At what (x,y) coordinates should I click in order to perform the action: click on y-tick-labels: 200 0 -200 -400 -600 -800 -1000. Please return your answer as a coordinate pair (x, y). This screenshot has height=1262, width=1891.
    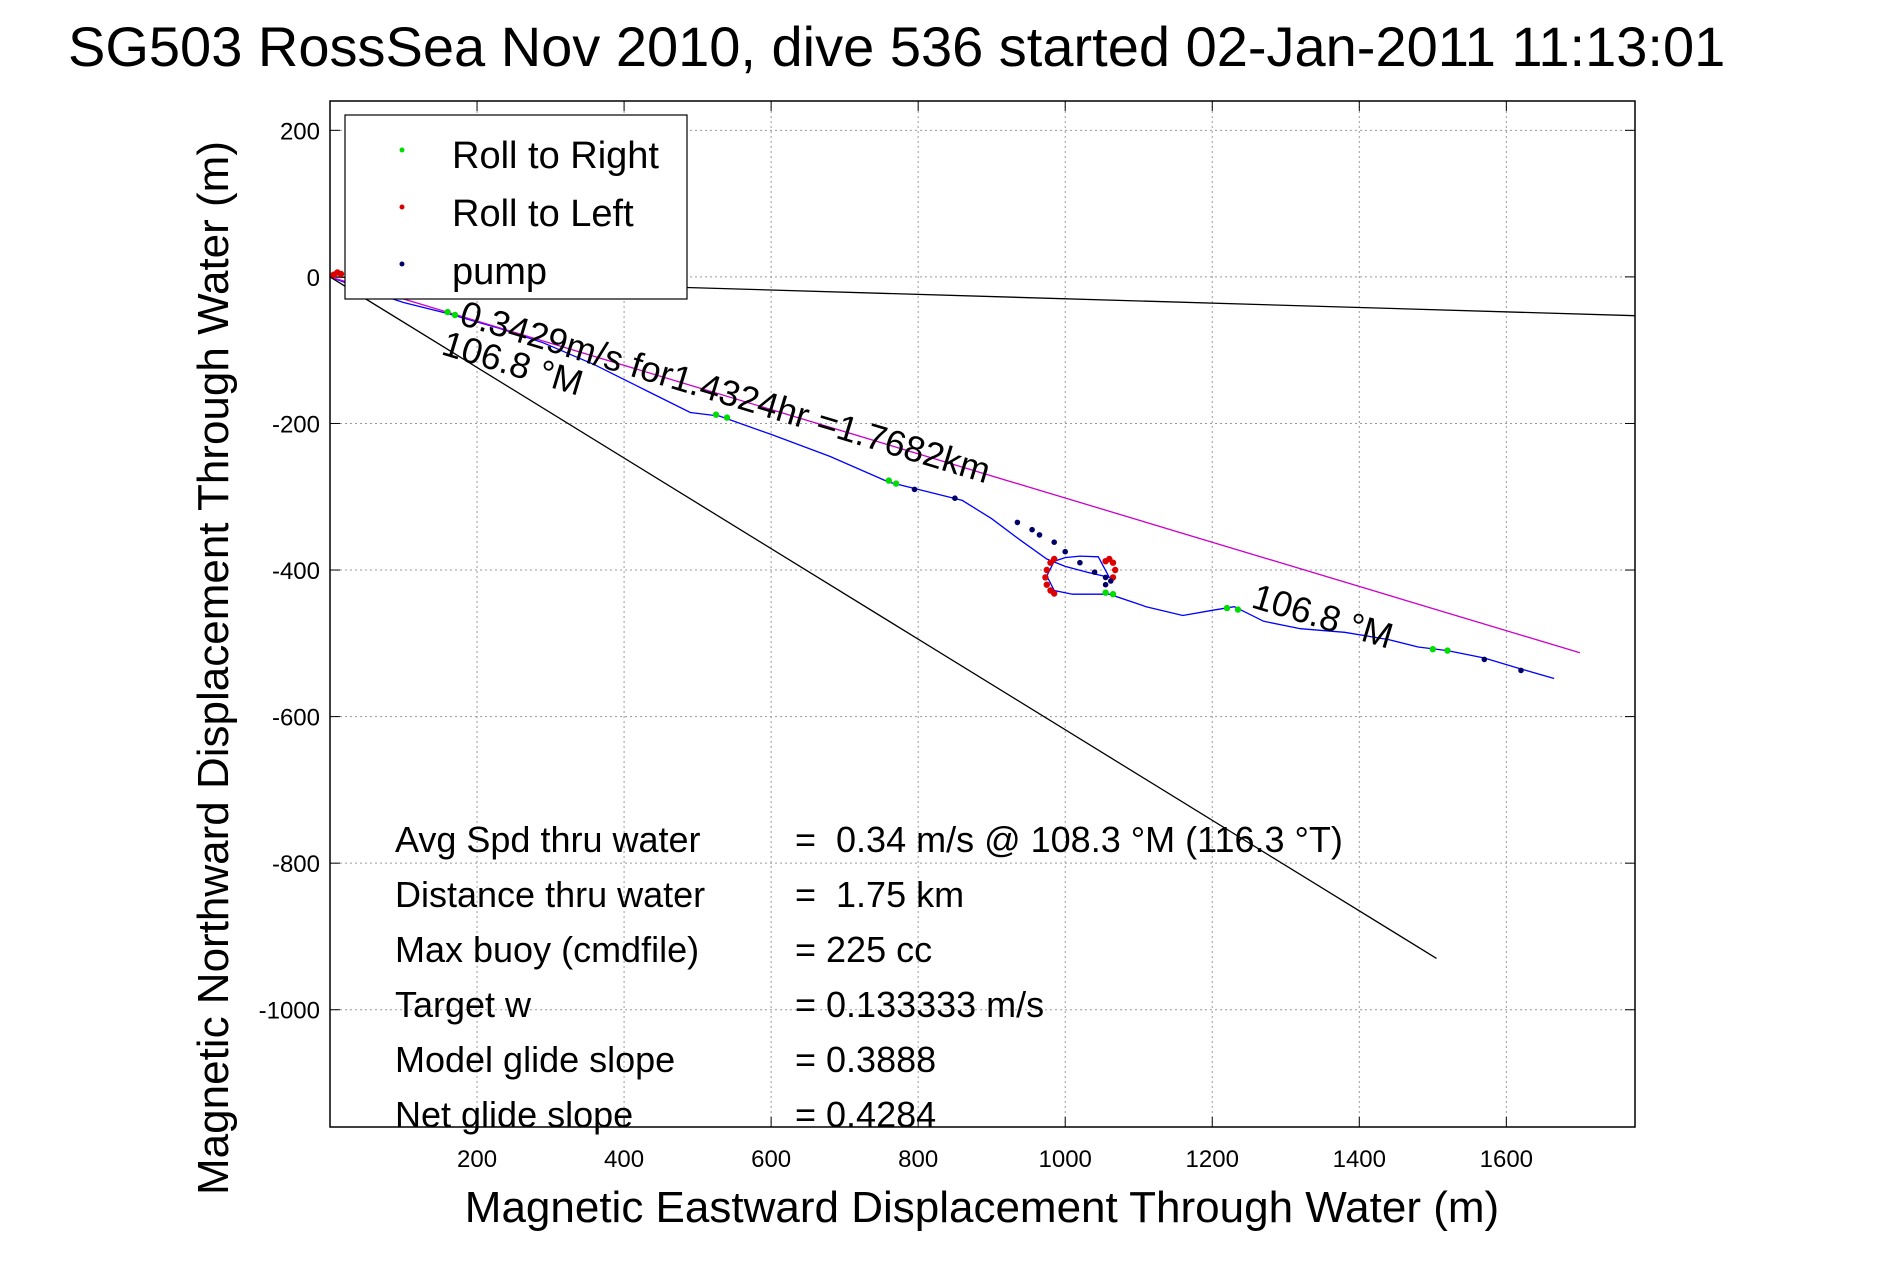
    Looking at the image, I should click on (289, 571).